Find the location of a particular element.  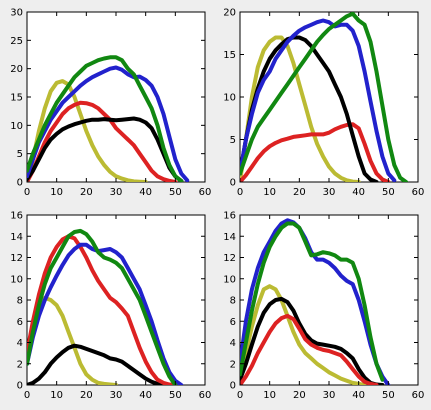

y-tick-label: 25 is located at coordinates (16, 41).